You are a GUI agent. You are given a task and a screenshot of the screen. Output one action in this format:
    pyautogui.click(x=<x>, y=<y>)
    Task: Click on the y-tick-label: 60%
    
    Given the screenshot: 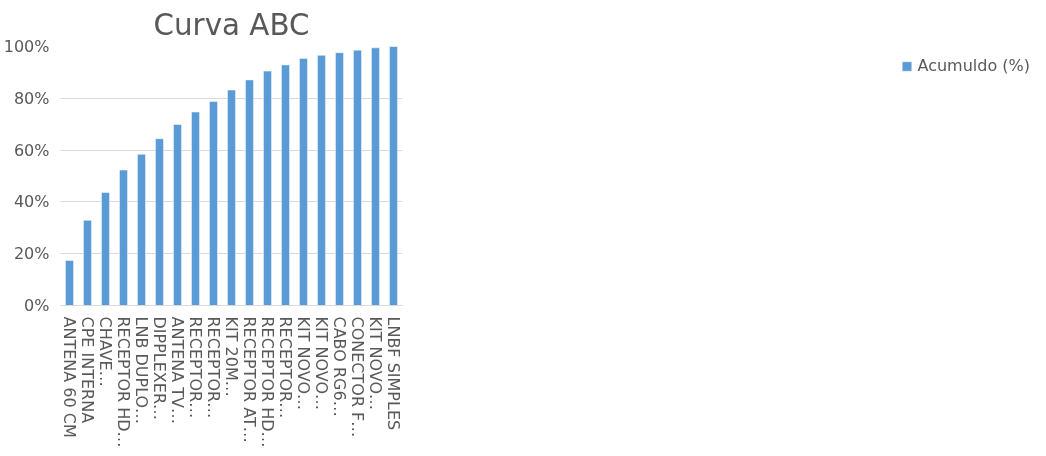 What is the action you would take?
    pyautogui.click(x=31, y=150)
    